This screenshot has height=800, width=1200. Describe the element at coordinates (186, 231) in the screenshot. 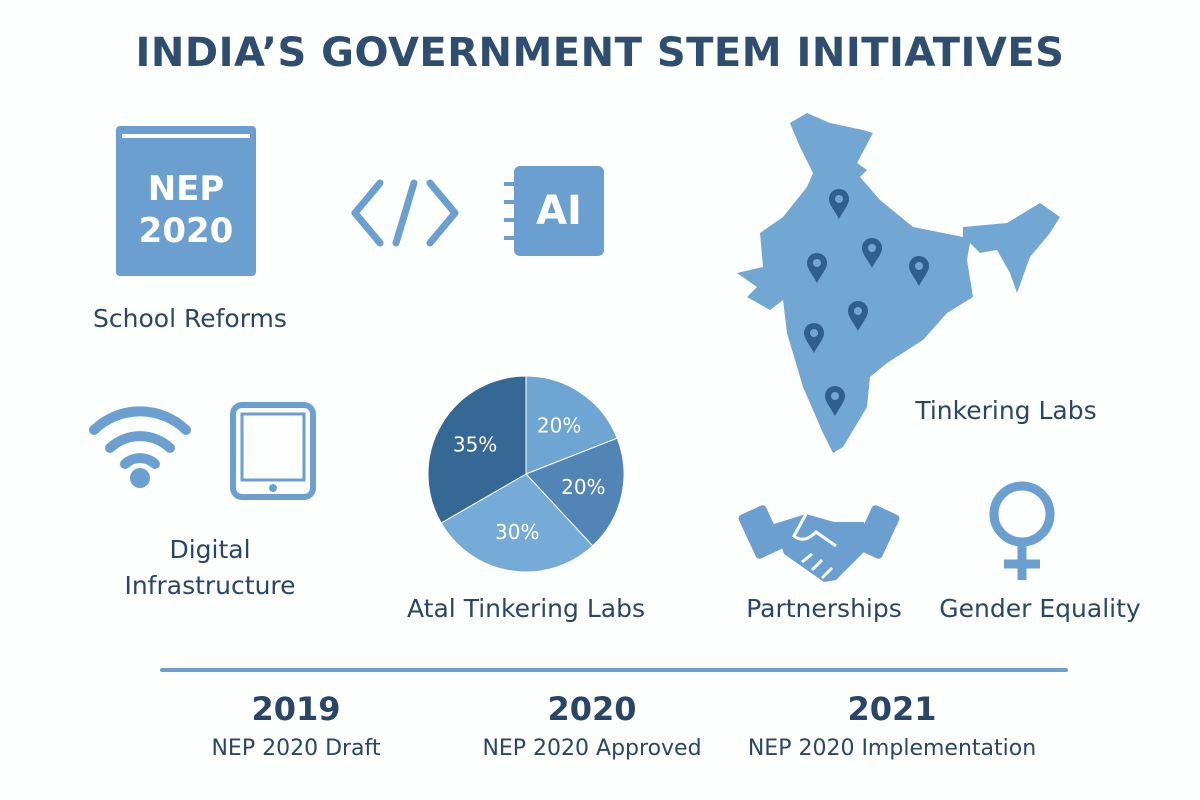

I see `book-title-line2: 2020` at that location.